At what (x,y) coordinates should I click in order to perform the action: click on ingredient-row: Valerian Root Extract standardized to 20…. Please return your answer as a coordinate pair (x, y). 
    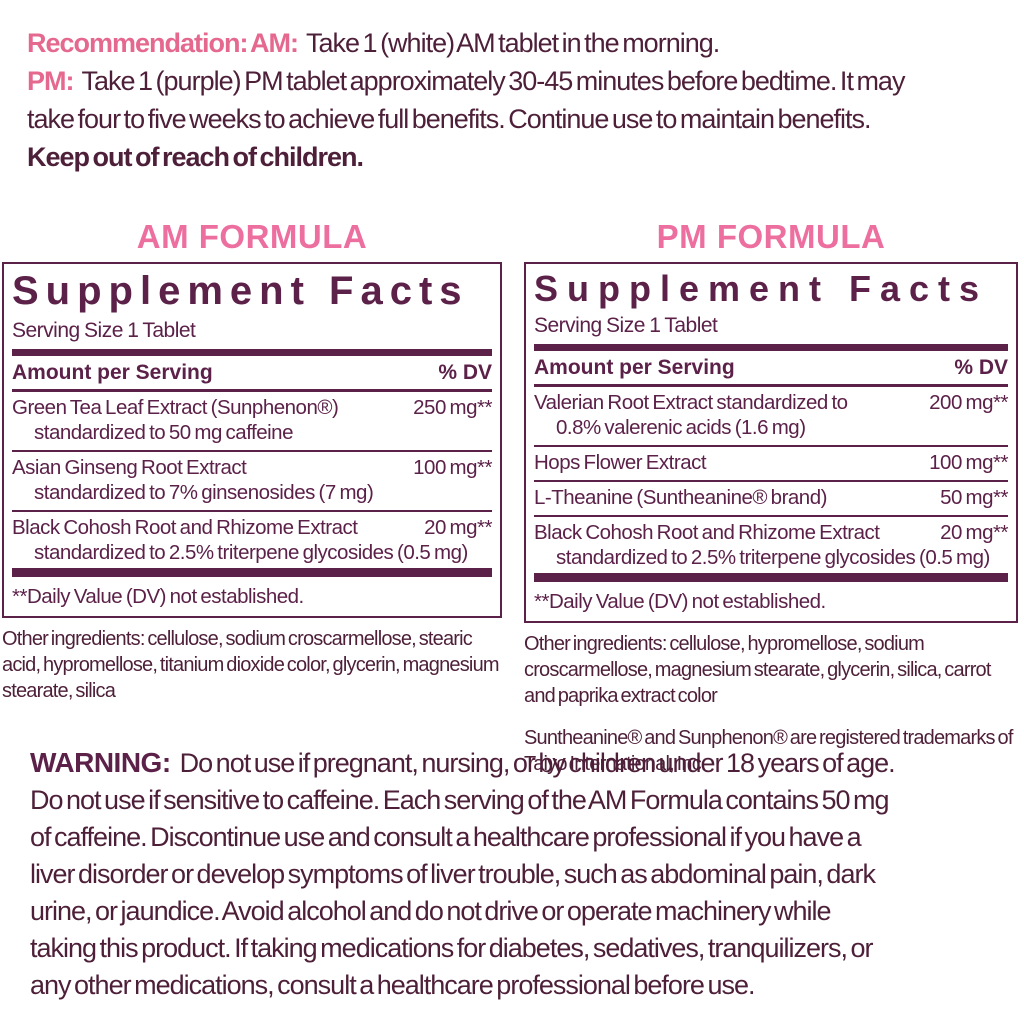
    Looking at the image, I should click on (771, 417).